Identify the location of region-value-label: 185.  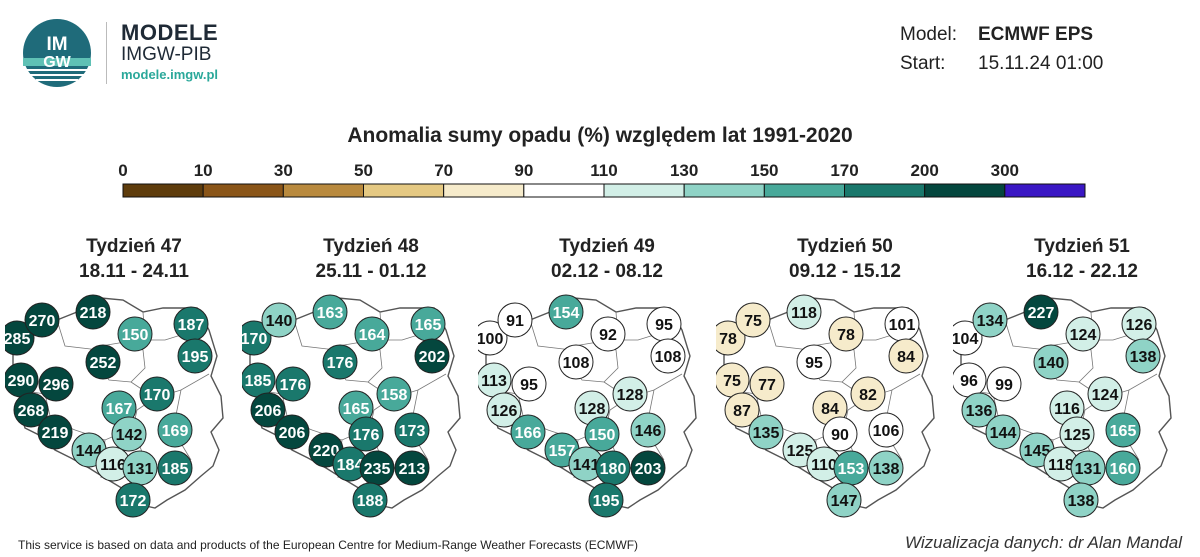
(258, 381).